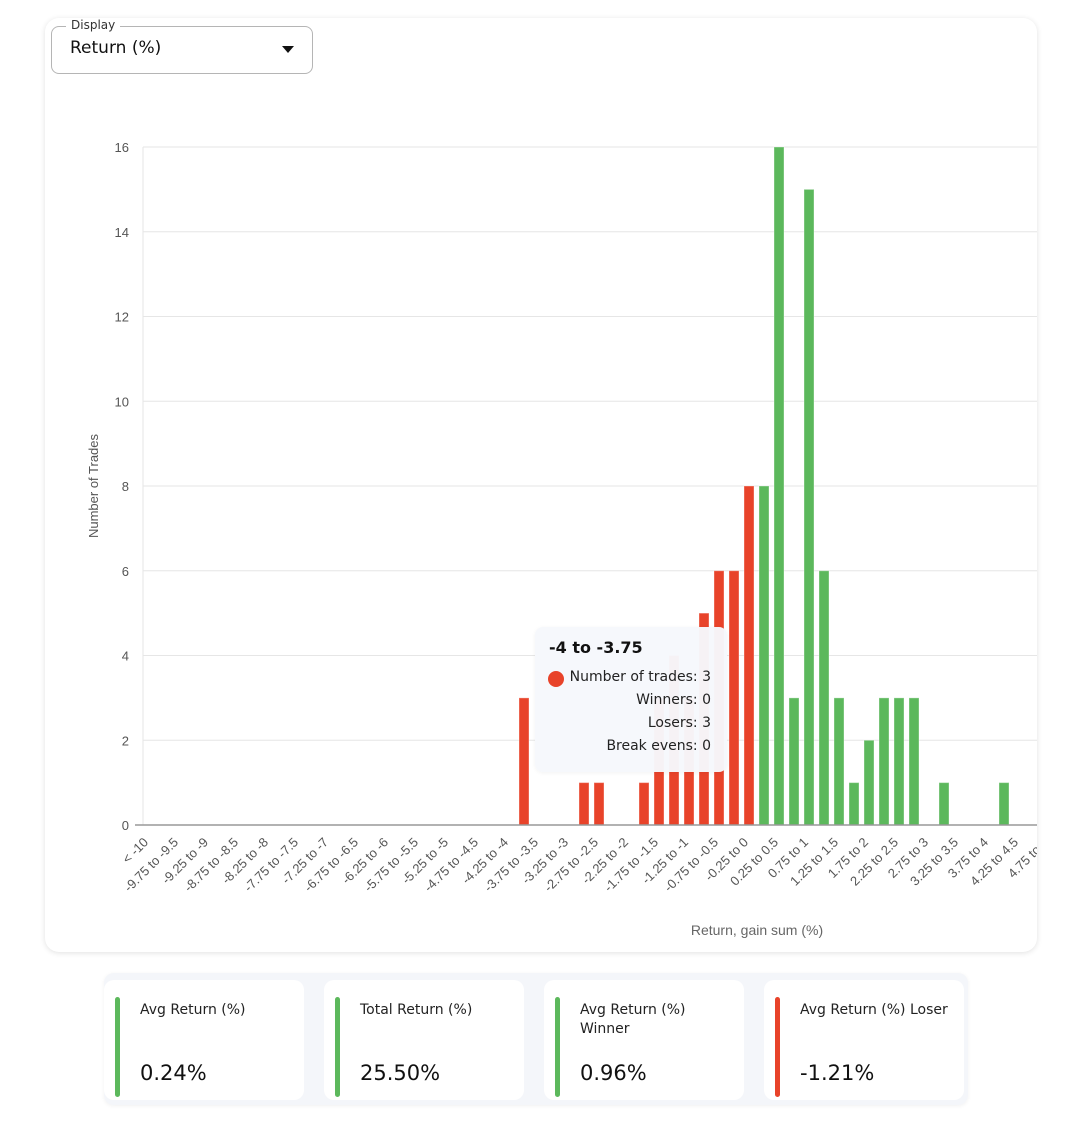 The width and height of the screenshot is (1085, 1146). I want to click on stat-avg-return-winner: Avg Return (%) Winner 0.96%, so click(644, 1040).